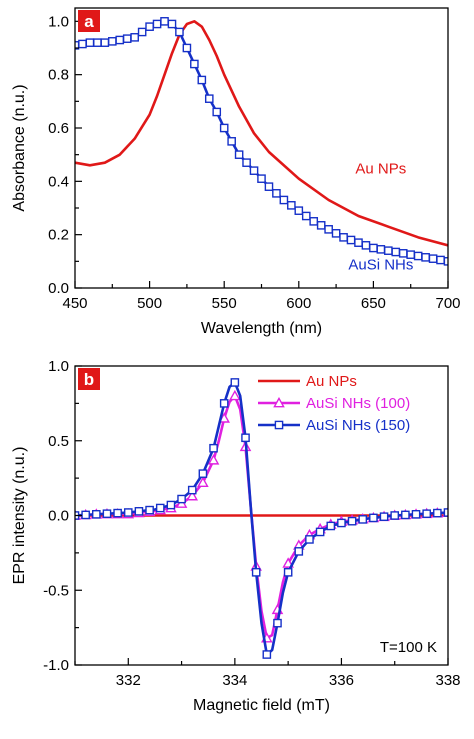  Describe the element at coordinates (58, 128) in the screenshot. I see `y-tick-label: 0.6` at that location.